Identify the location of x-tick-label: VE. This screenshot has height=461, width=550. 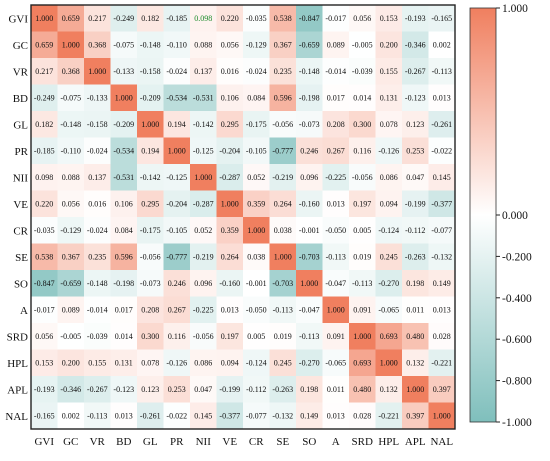
(229, 442).